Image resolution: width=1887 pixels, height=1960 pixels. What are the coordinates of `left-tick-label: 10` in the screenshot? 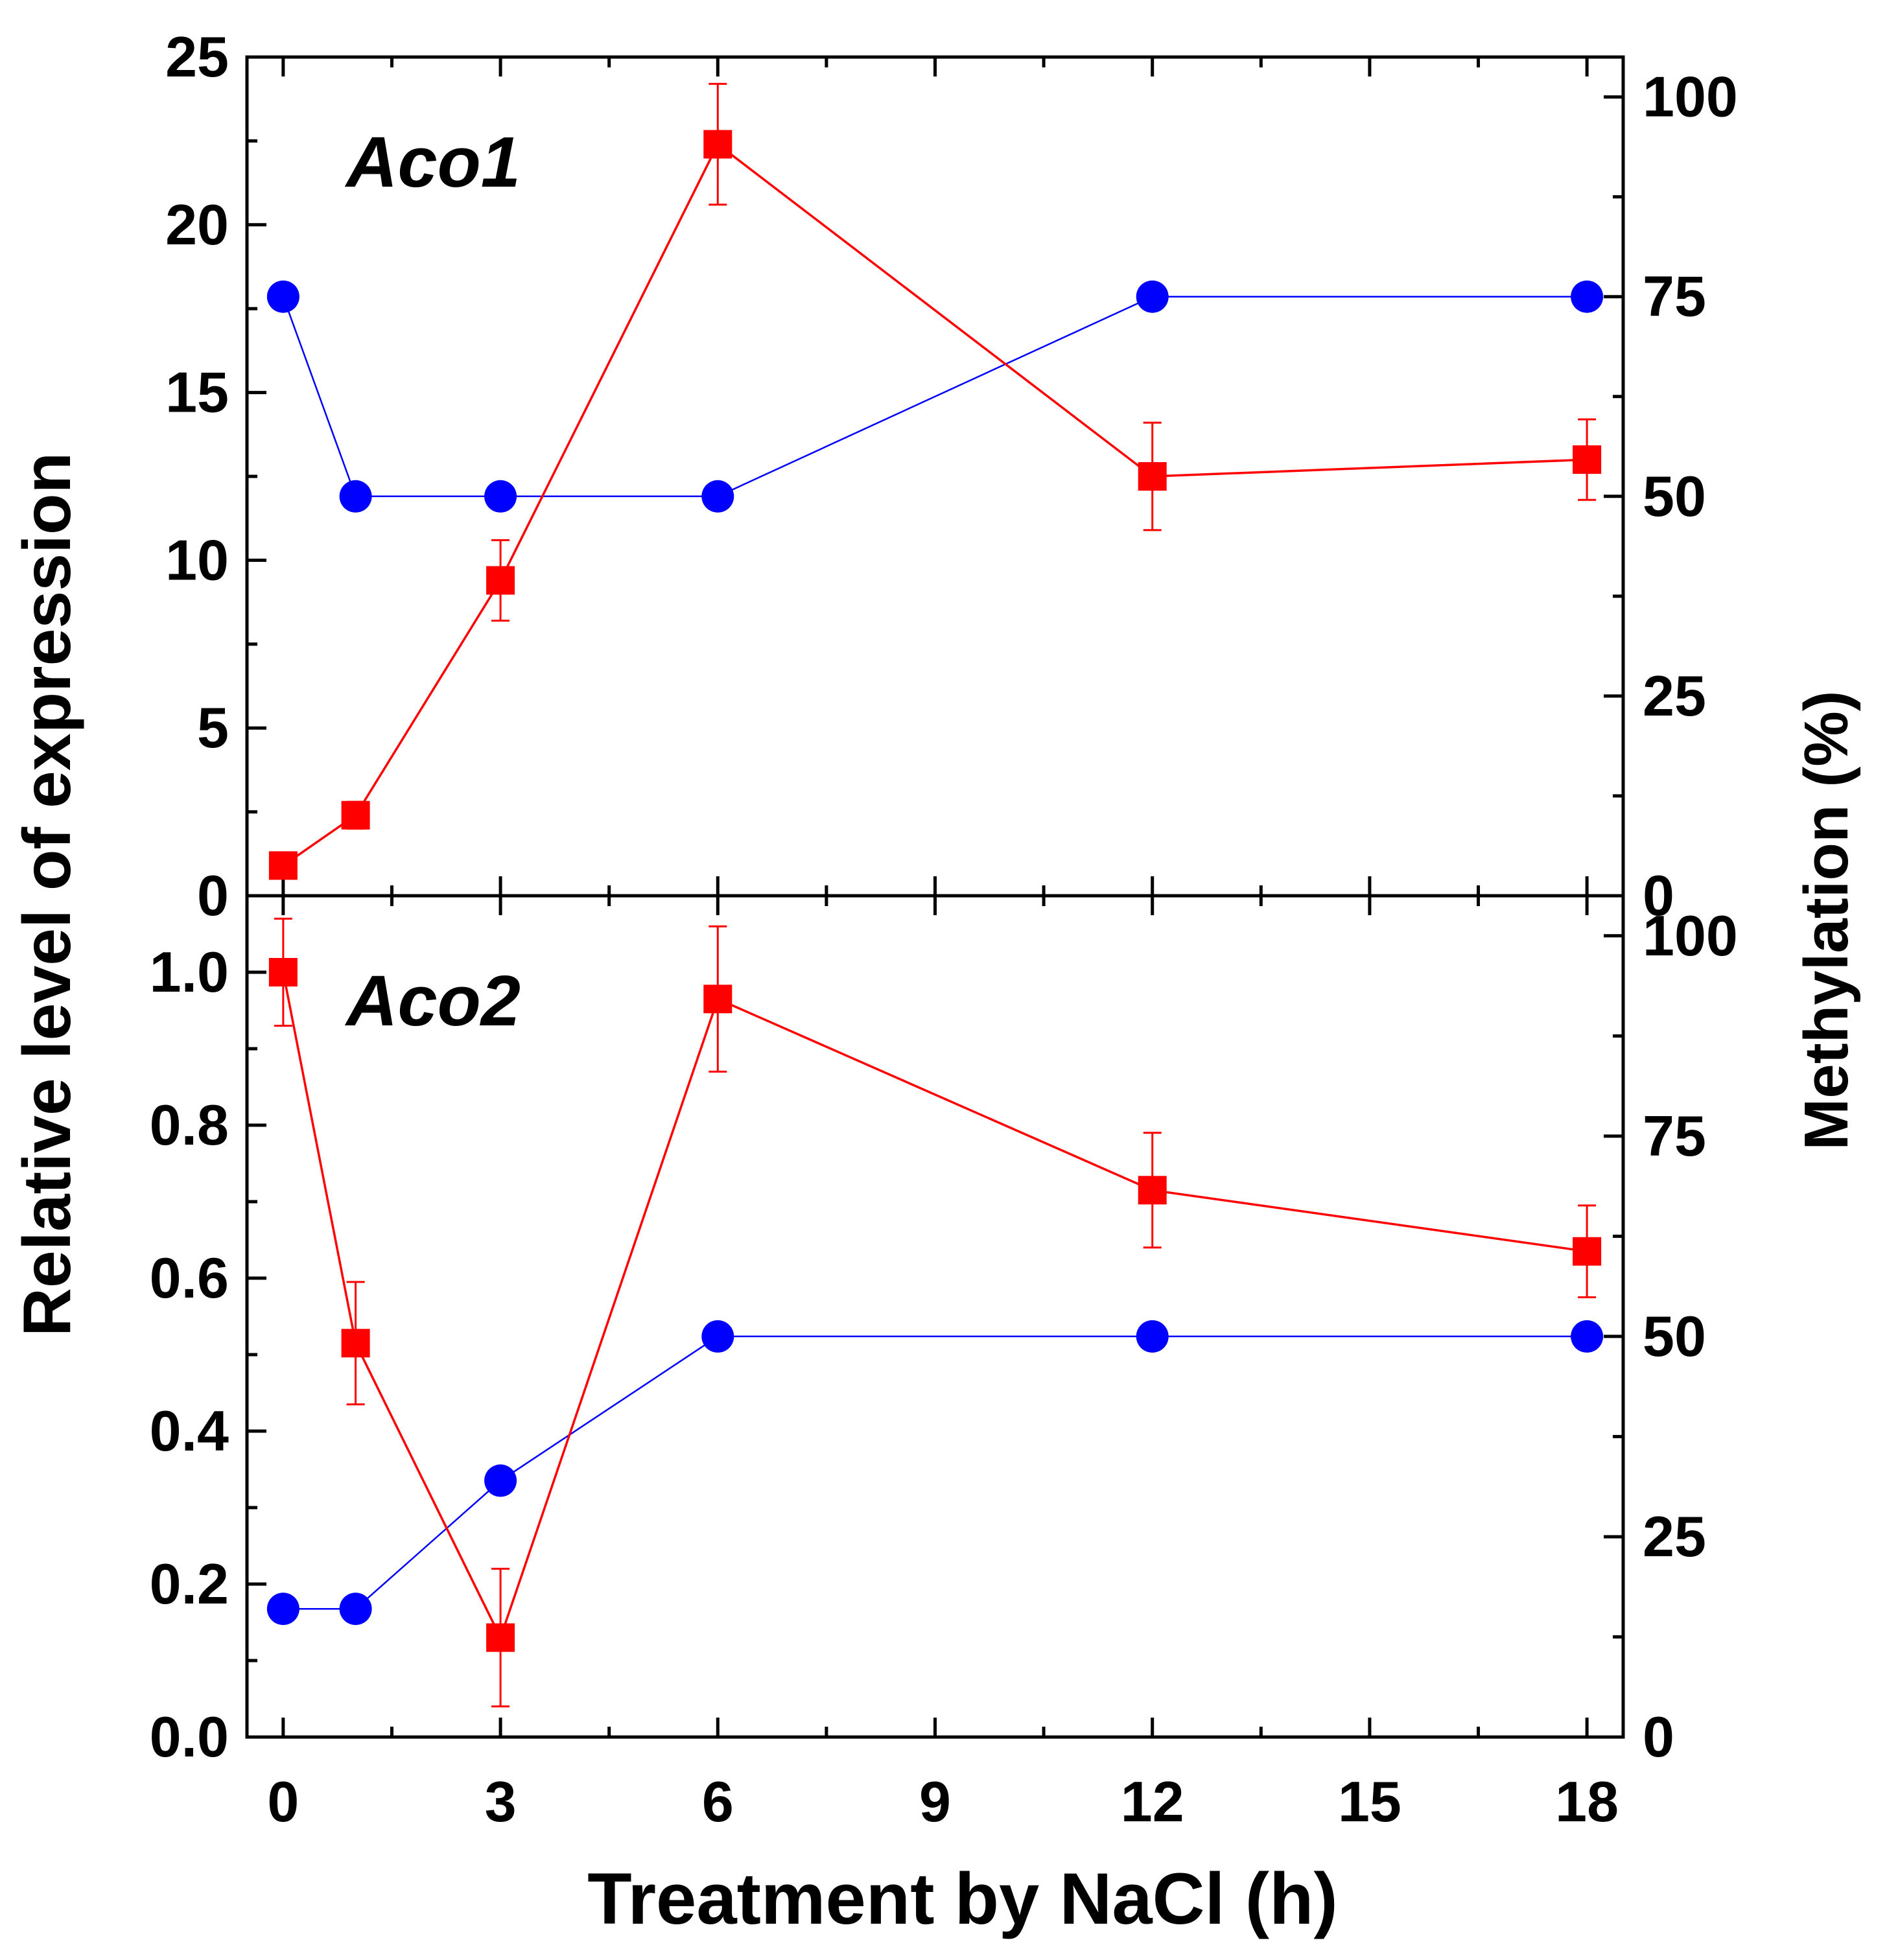 It's located at (197, 560).